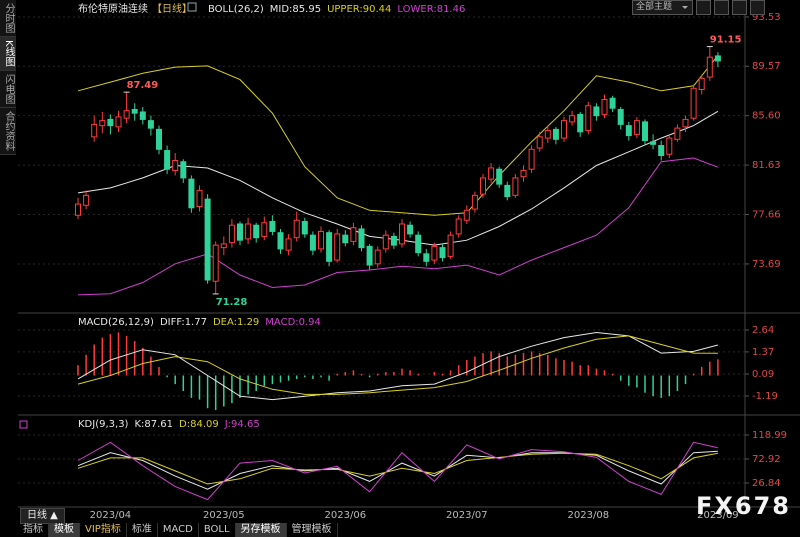 The width and height of the screenshot is (800, 537). Describe the element at coordinates (8, 131) in the screenshot. I see `sidebar-tab: 合约资料` at that location.